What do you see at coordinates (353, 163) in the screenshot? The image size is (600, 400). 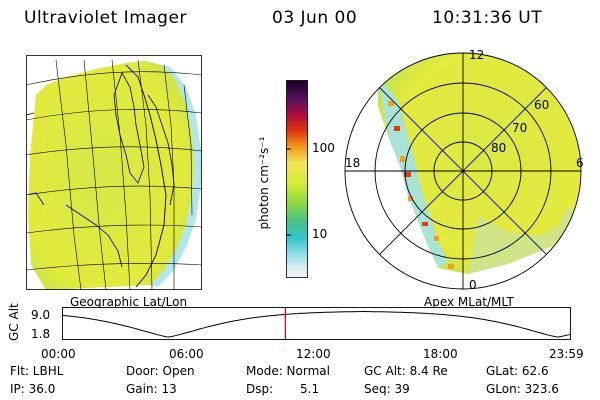 I see `mlt-label-18: 18` at bounding box center [353, 163].